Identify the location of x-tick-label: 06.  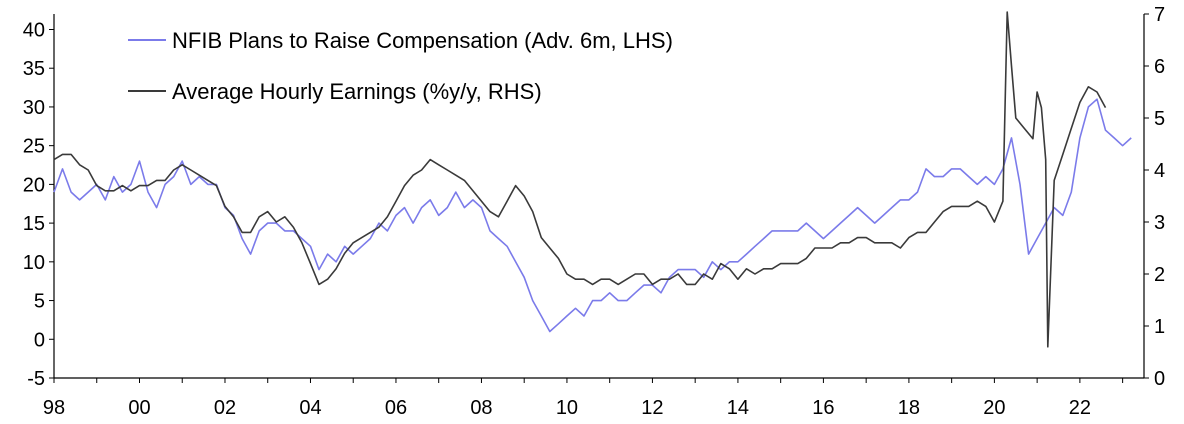
(396, 408).